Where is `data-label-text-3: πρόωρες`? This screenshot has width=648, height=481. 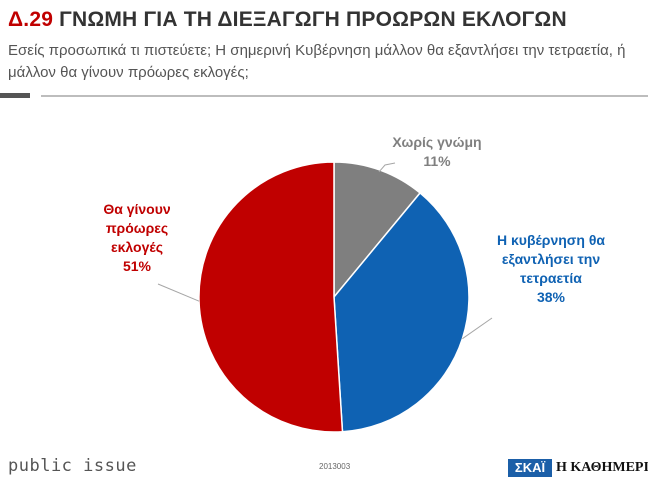 data-label-text-3: πρόωρες is located at coordinates (137, 228).